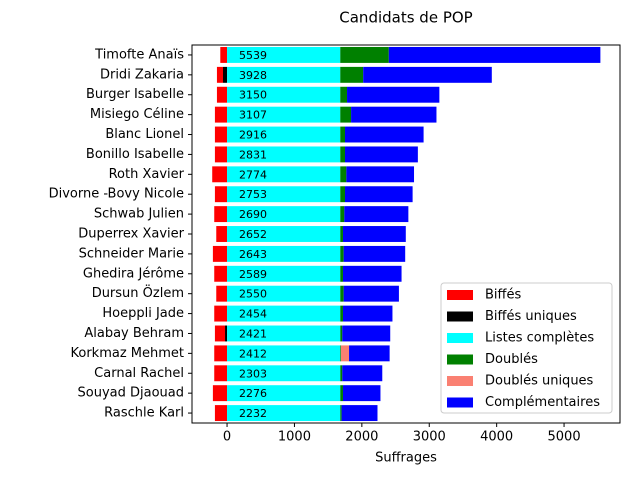  What do you see at coordinates (511, 359) in the screenshot?
I see `legend-label: Doublés` at bounding box center [511, 359].